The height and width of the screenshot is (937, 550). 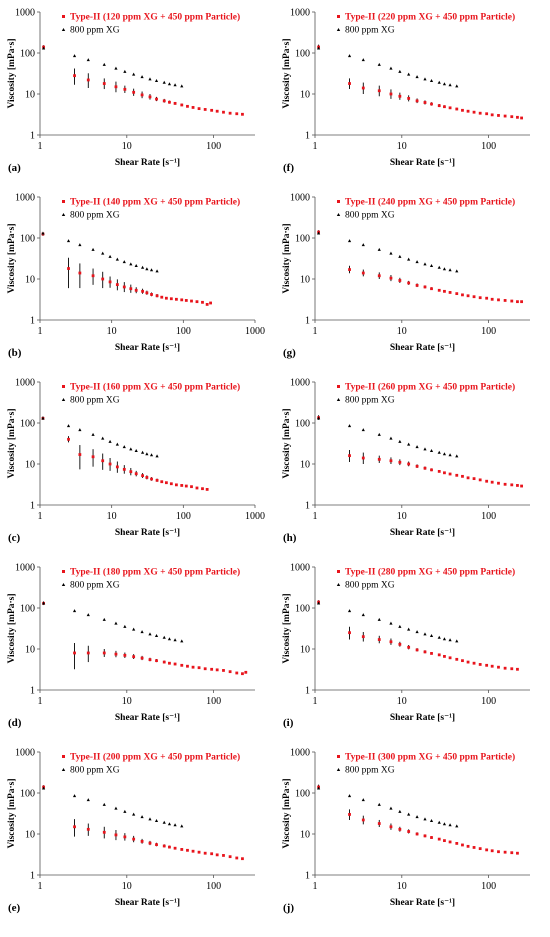 I want to click on y-tick-label: 100, so click(x=302, y=424).